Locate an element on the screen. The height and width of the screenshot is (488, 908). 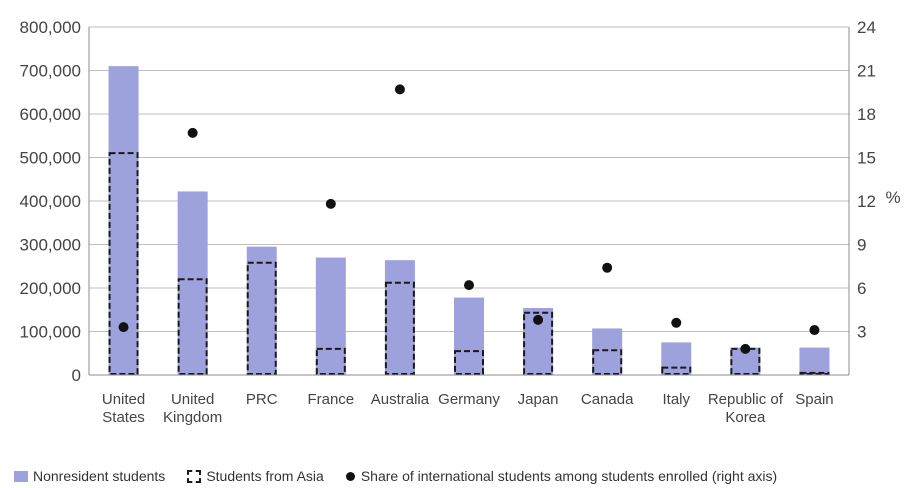
category-label: Australia is located at coordinates (400, 399).